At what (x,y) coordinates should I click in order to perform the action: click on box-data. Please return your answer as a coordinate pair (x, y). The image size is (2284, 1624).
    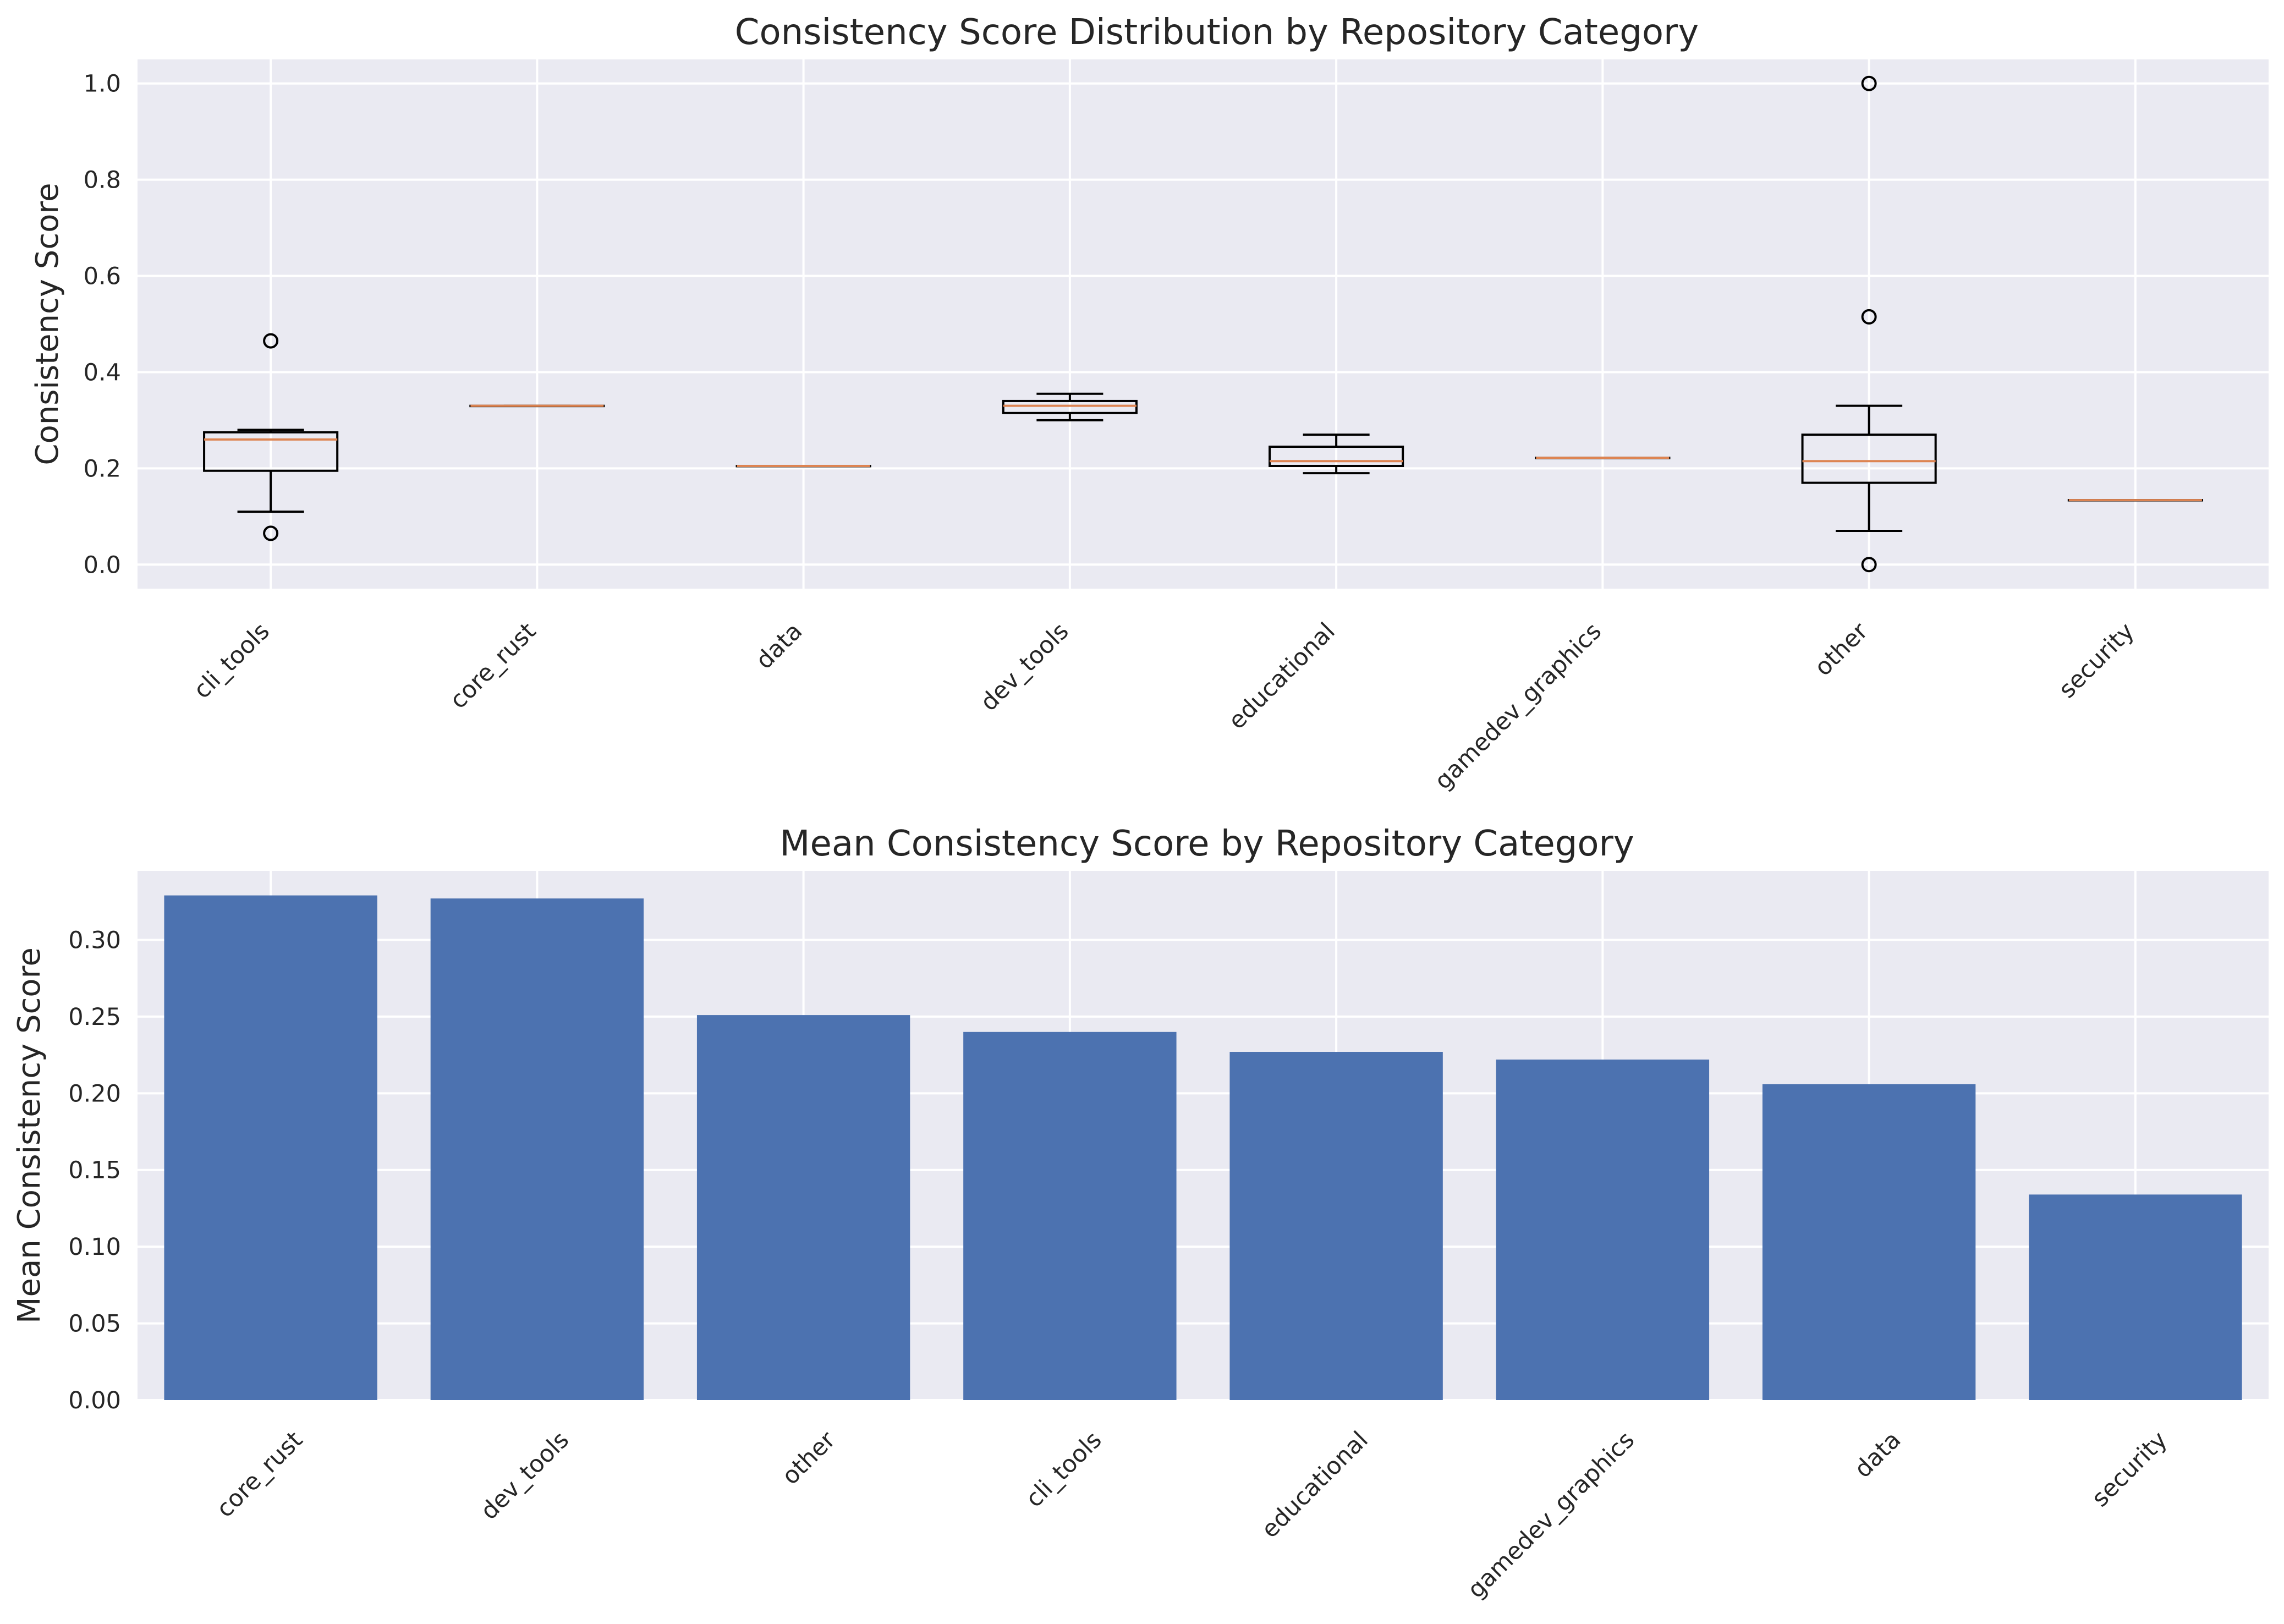
    Looking at the image, I should click on (803, 466).